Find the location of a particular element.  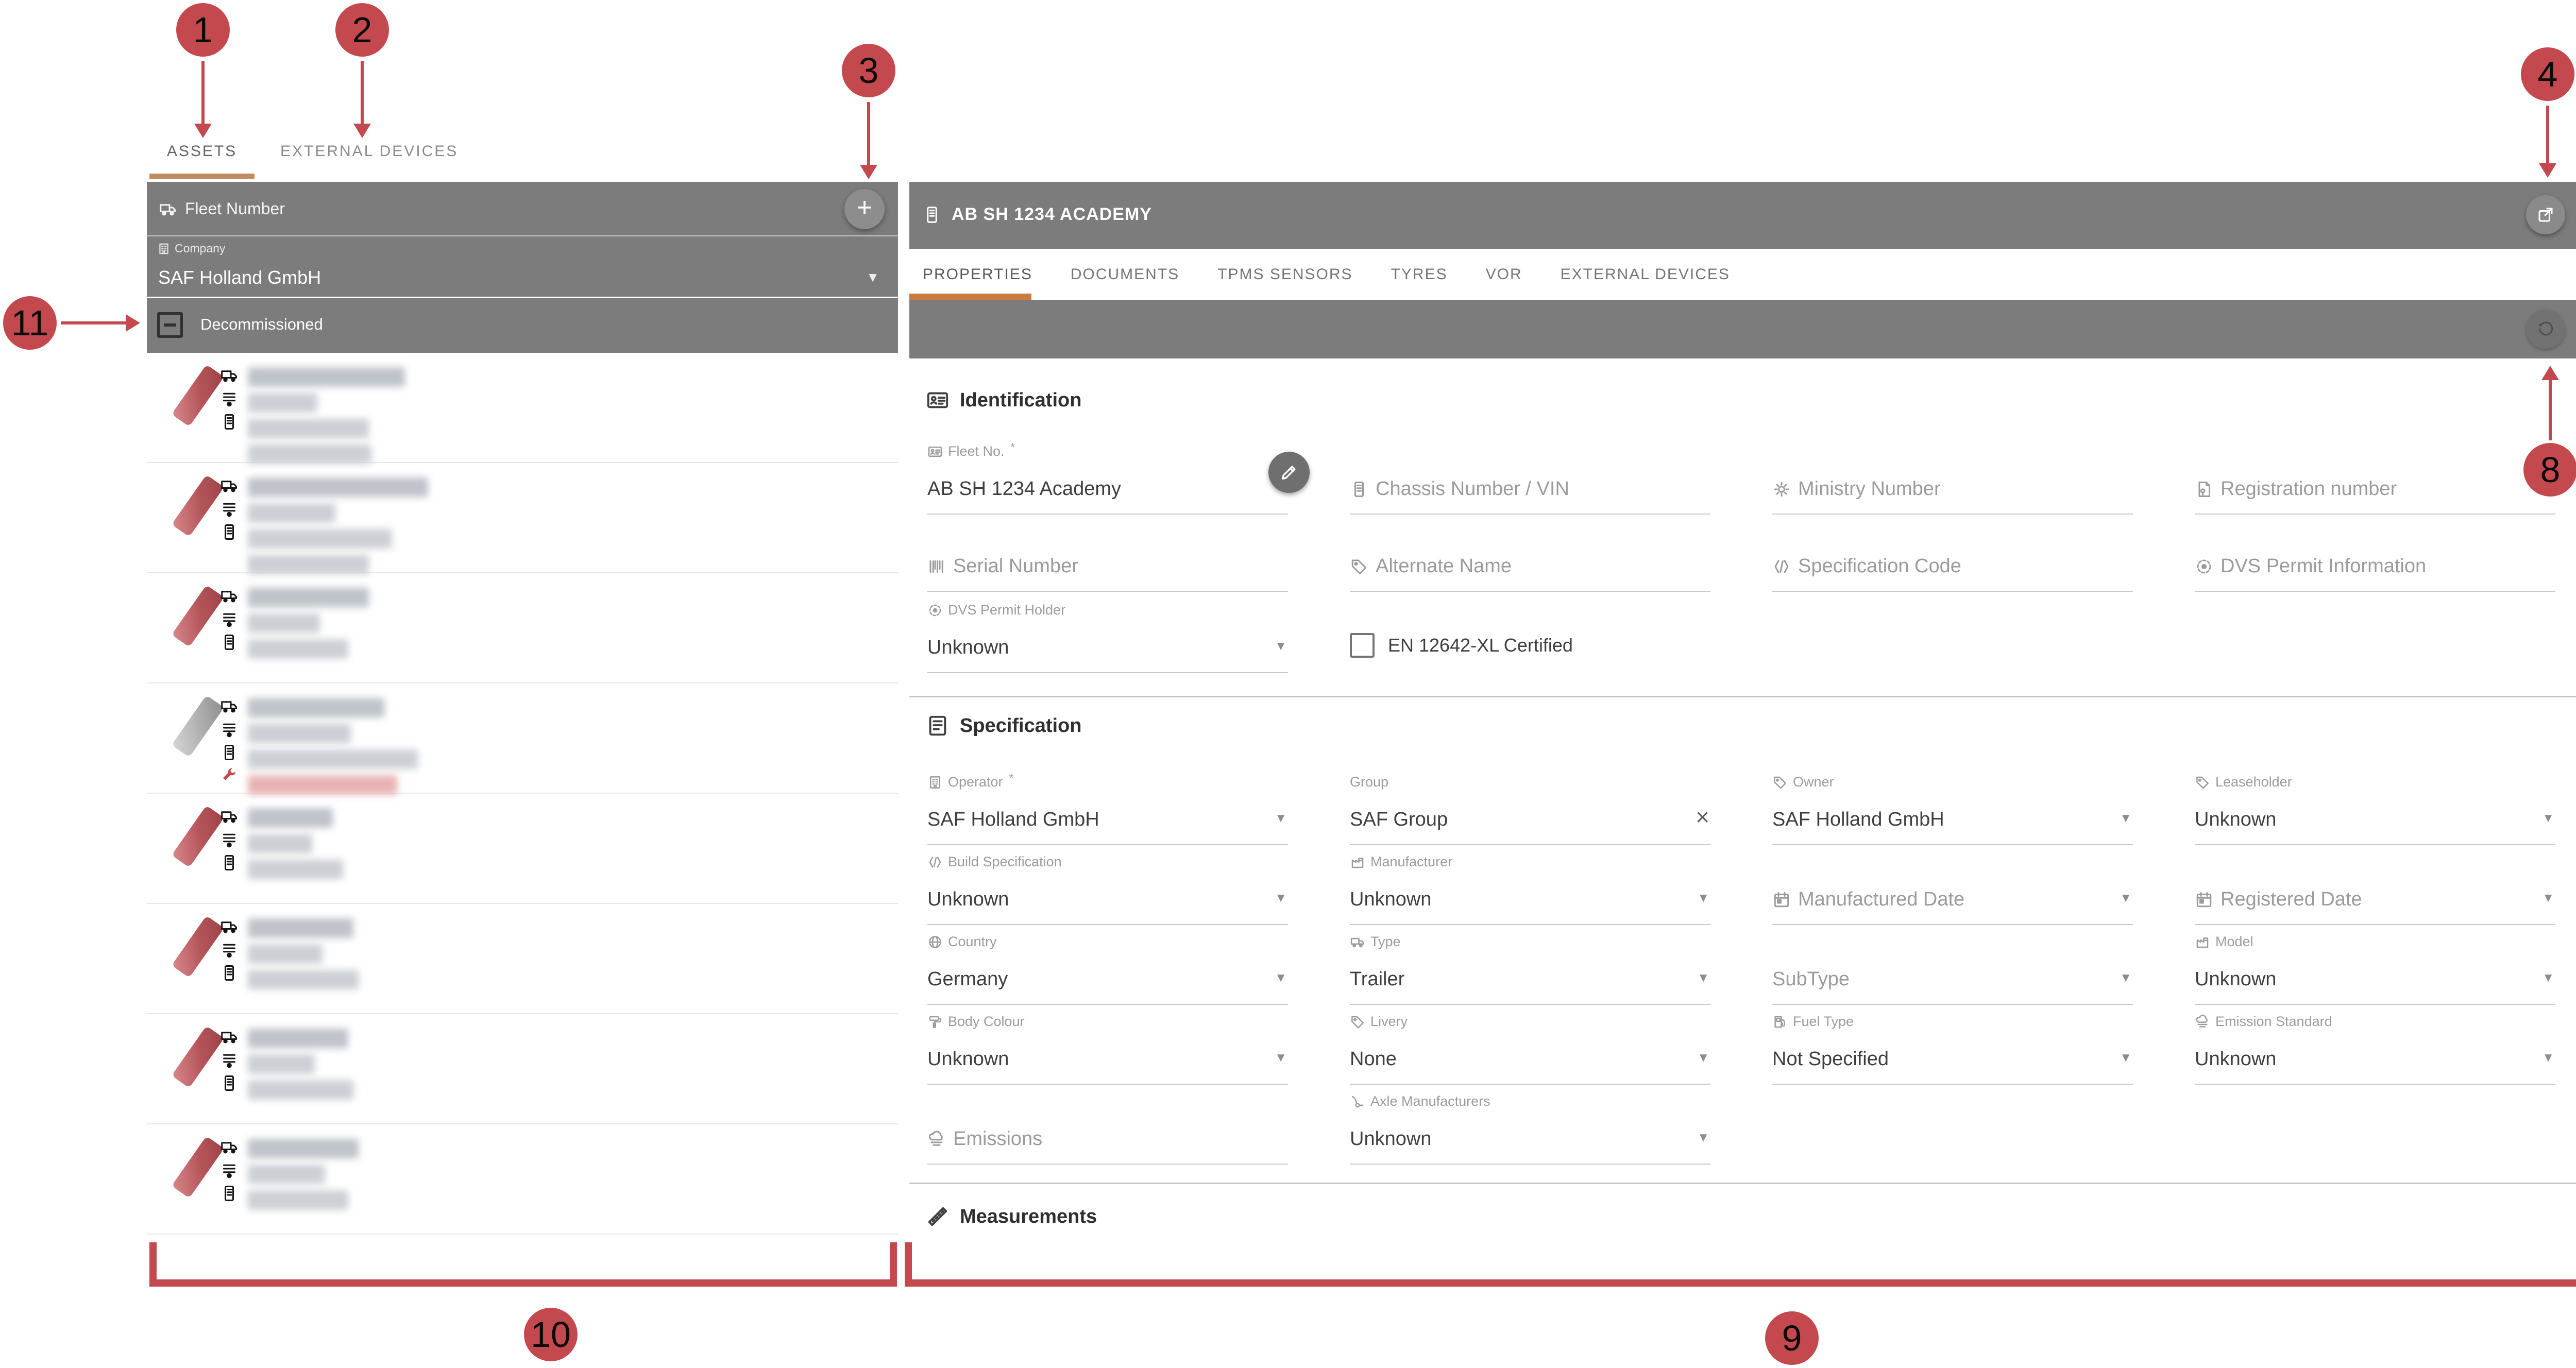

factory-icon is located at coordinates (2202, 942).